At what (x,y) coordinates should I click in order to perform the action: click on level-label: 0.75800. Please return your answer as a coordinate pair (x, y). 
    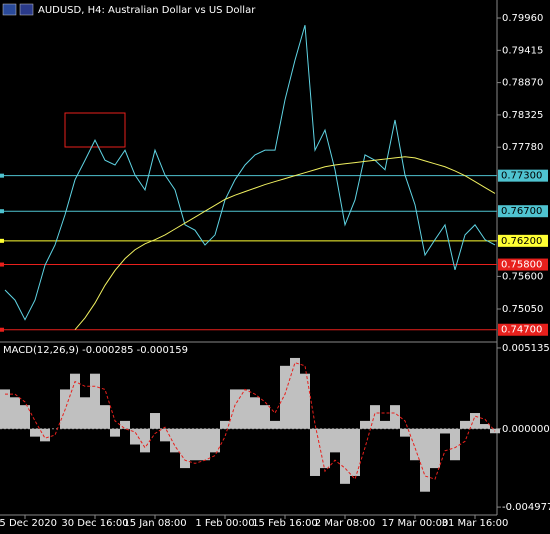
    Looking at the image, I should click on (521, 265).